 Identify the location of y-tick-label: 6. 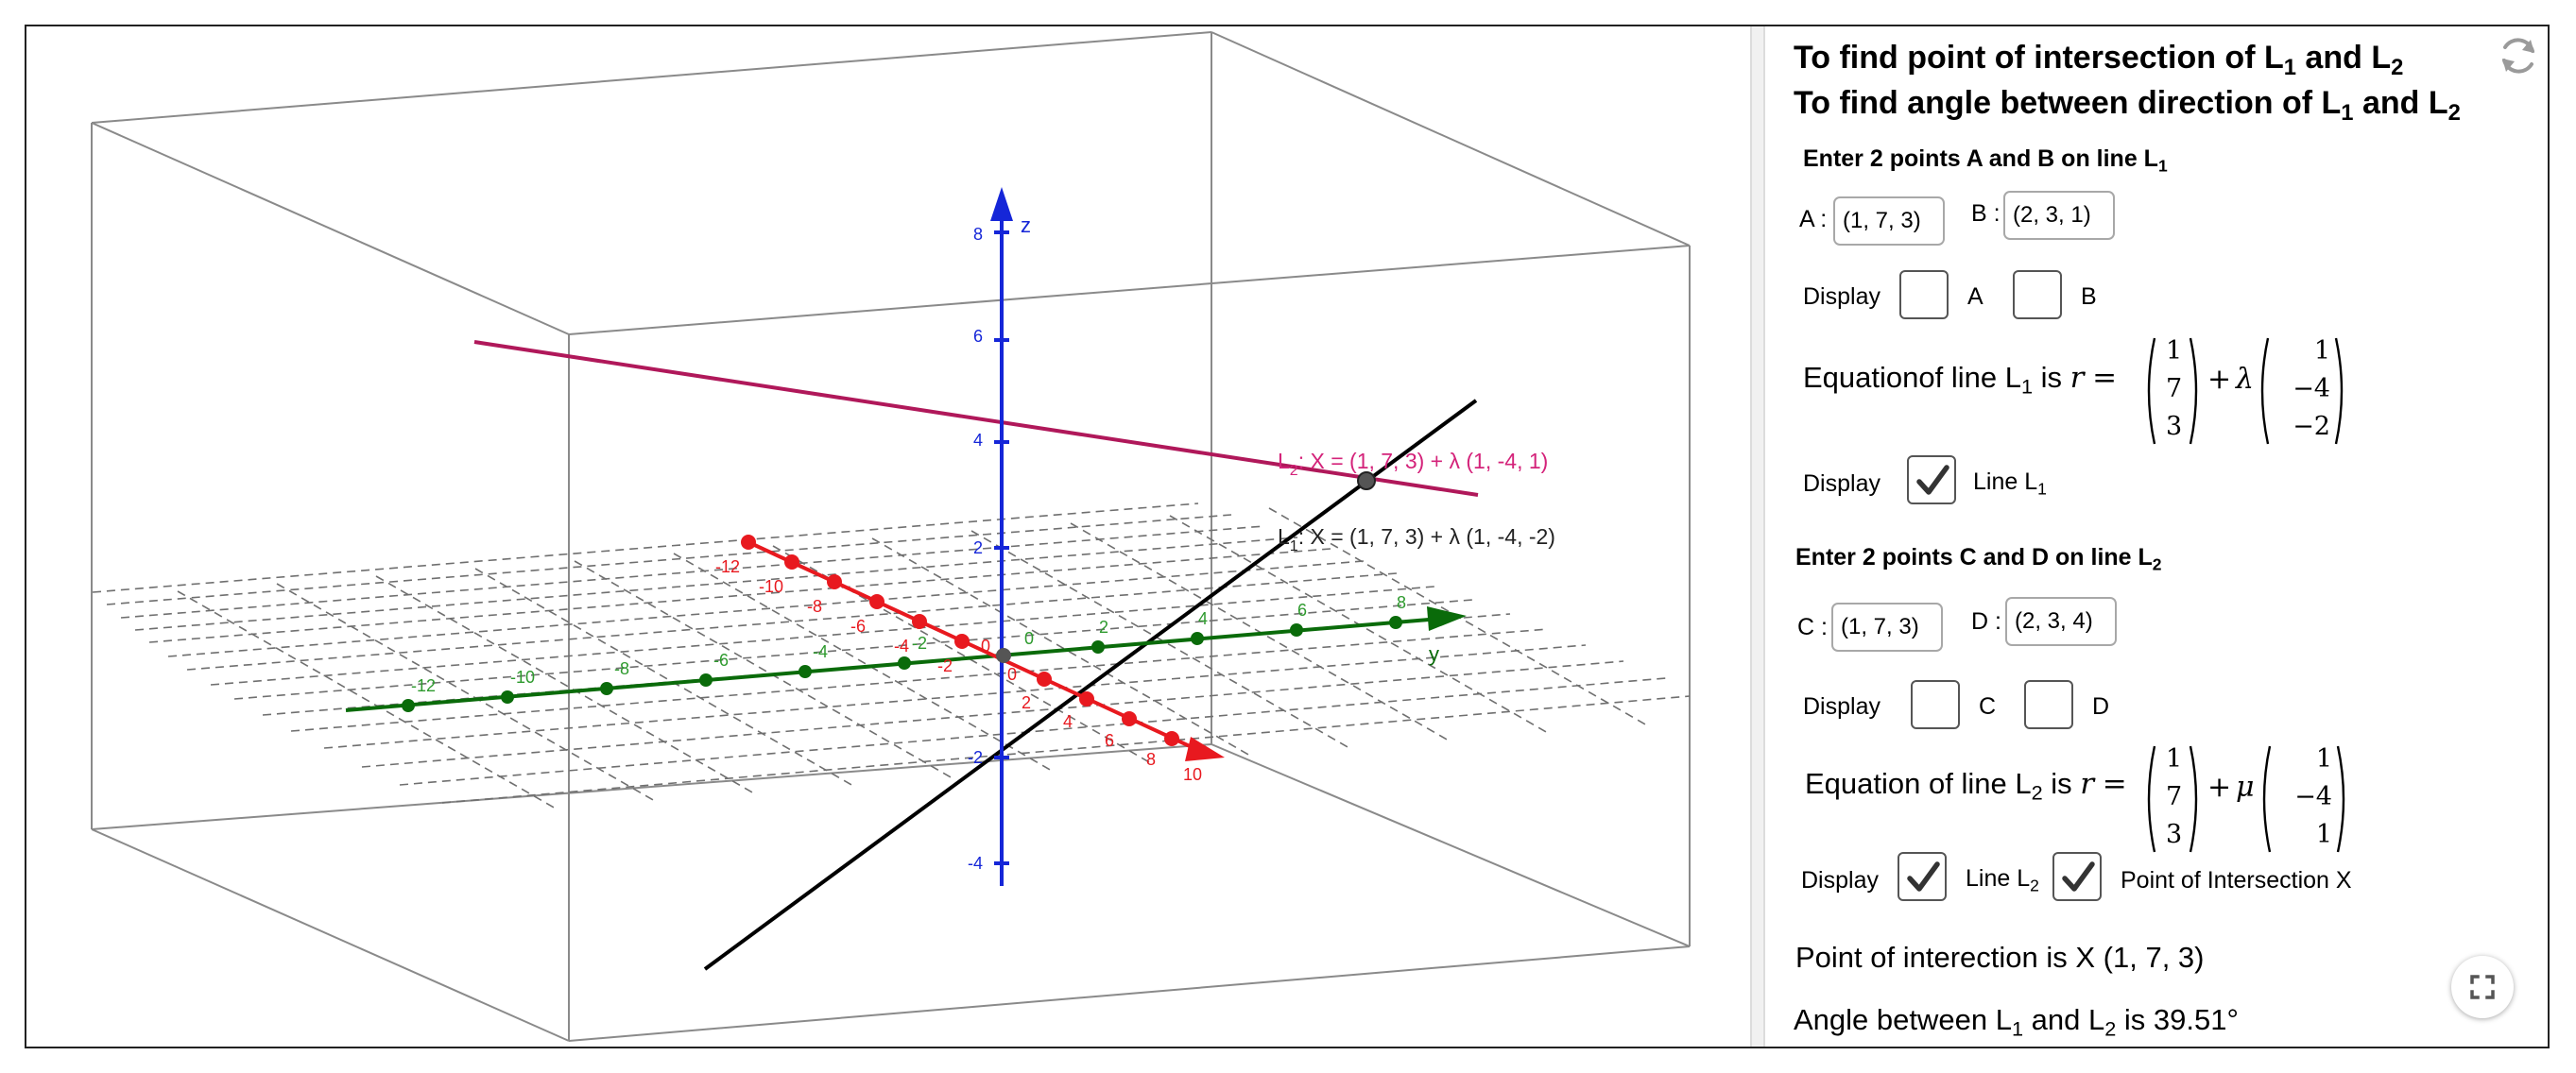
(1302, 610).